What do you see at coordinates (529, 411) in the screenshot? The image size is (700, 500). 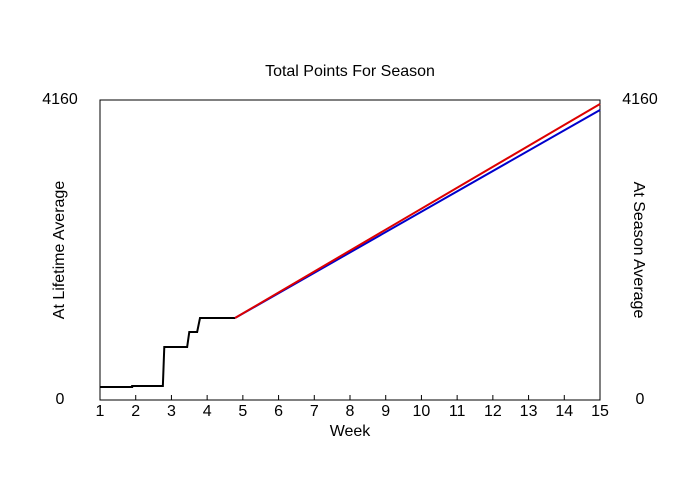 I see `x-tick-label: 13` at bounding box center [529, 411].